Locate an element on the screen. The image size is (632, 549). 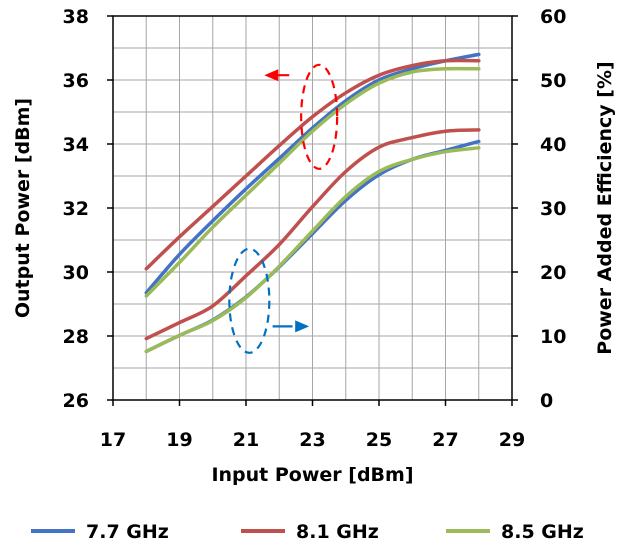
x-tick-label: 27 is located at coordinates (445, 440).